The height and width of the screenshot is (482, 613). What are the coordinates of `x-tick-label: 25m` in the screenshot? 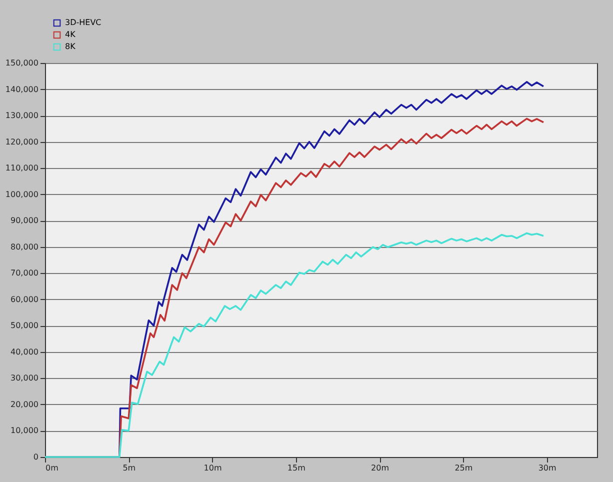 It's located at (463, 468).